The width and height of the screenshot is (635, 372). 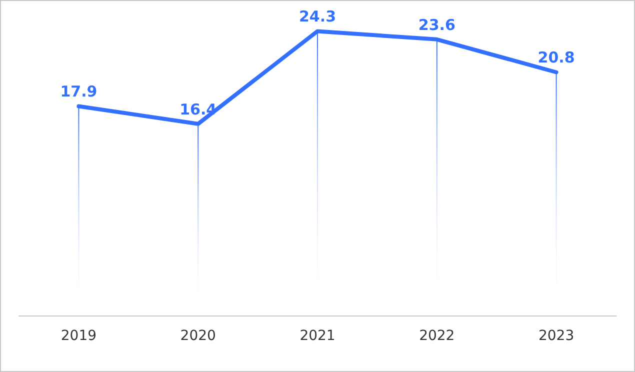 I want to click on x-tick-label: 2022, so click(x=437, y=336).